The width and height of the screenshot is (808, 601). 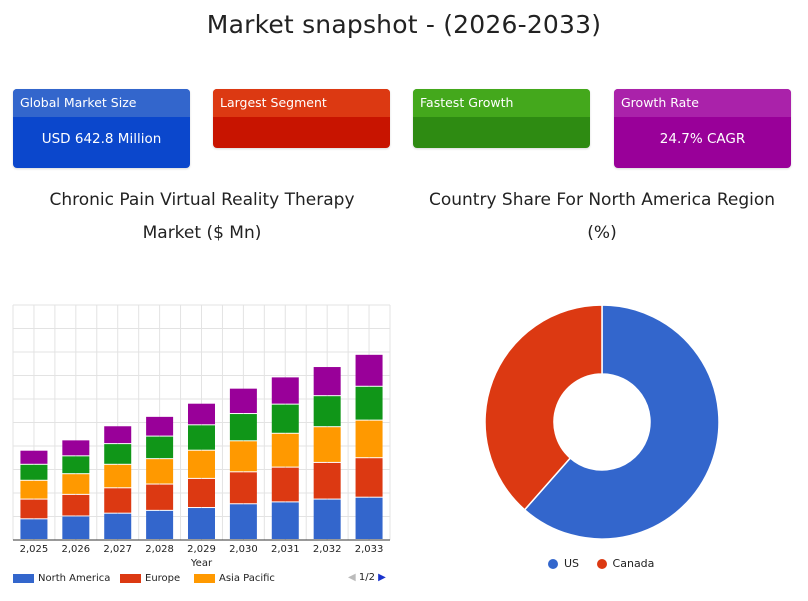 I want to click on bar-chart-title-line2: Market ($ Mn), so click(x=202, y=233).